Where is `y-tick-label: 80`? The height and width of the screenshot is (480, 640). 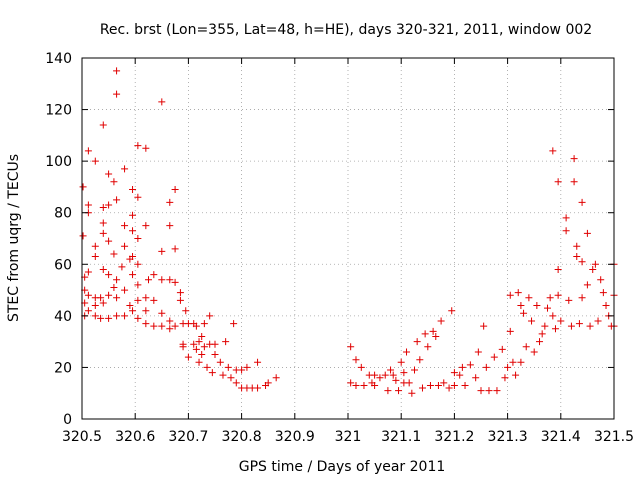 y-tick-label: 80 is located at coordinates (63, 214).